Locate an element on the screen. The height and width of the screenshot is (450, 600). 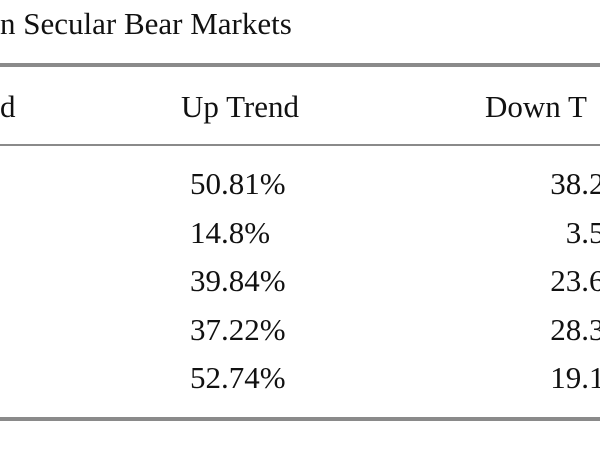
cell: 28.36 is located at coordinates (575, 329).